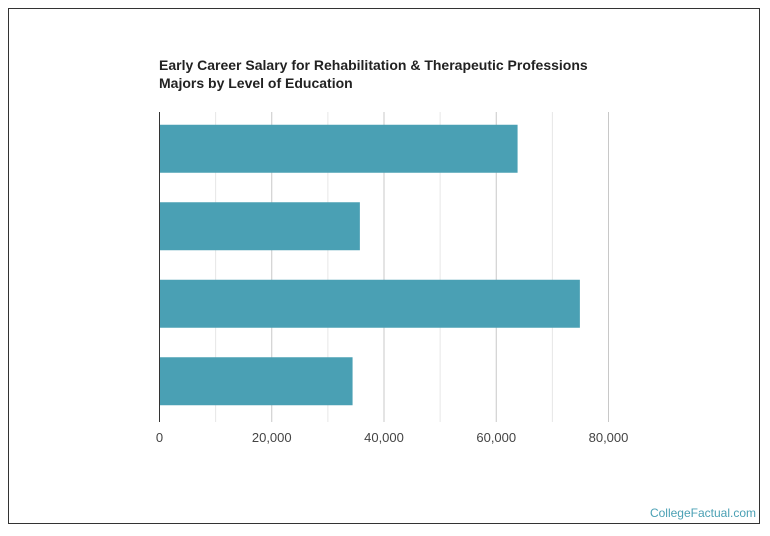 This screenshot has width=770, height=536. I want to click on x-tick-label: 0, so click(159, 437).